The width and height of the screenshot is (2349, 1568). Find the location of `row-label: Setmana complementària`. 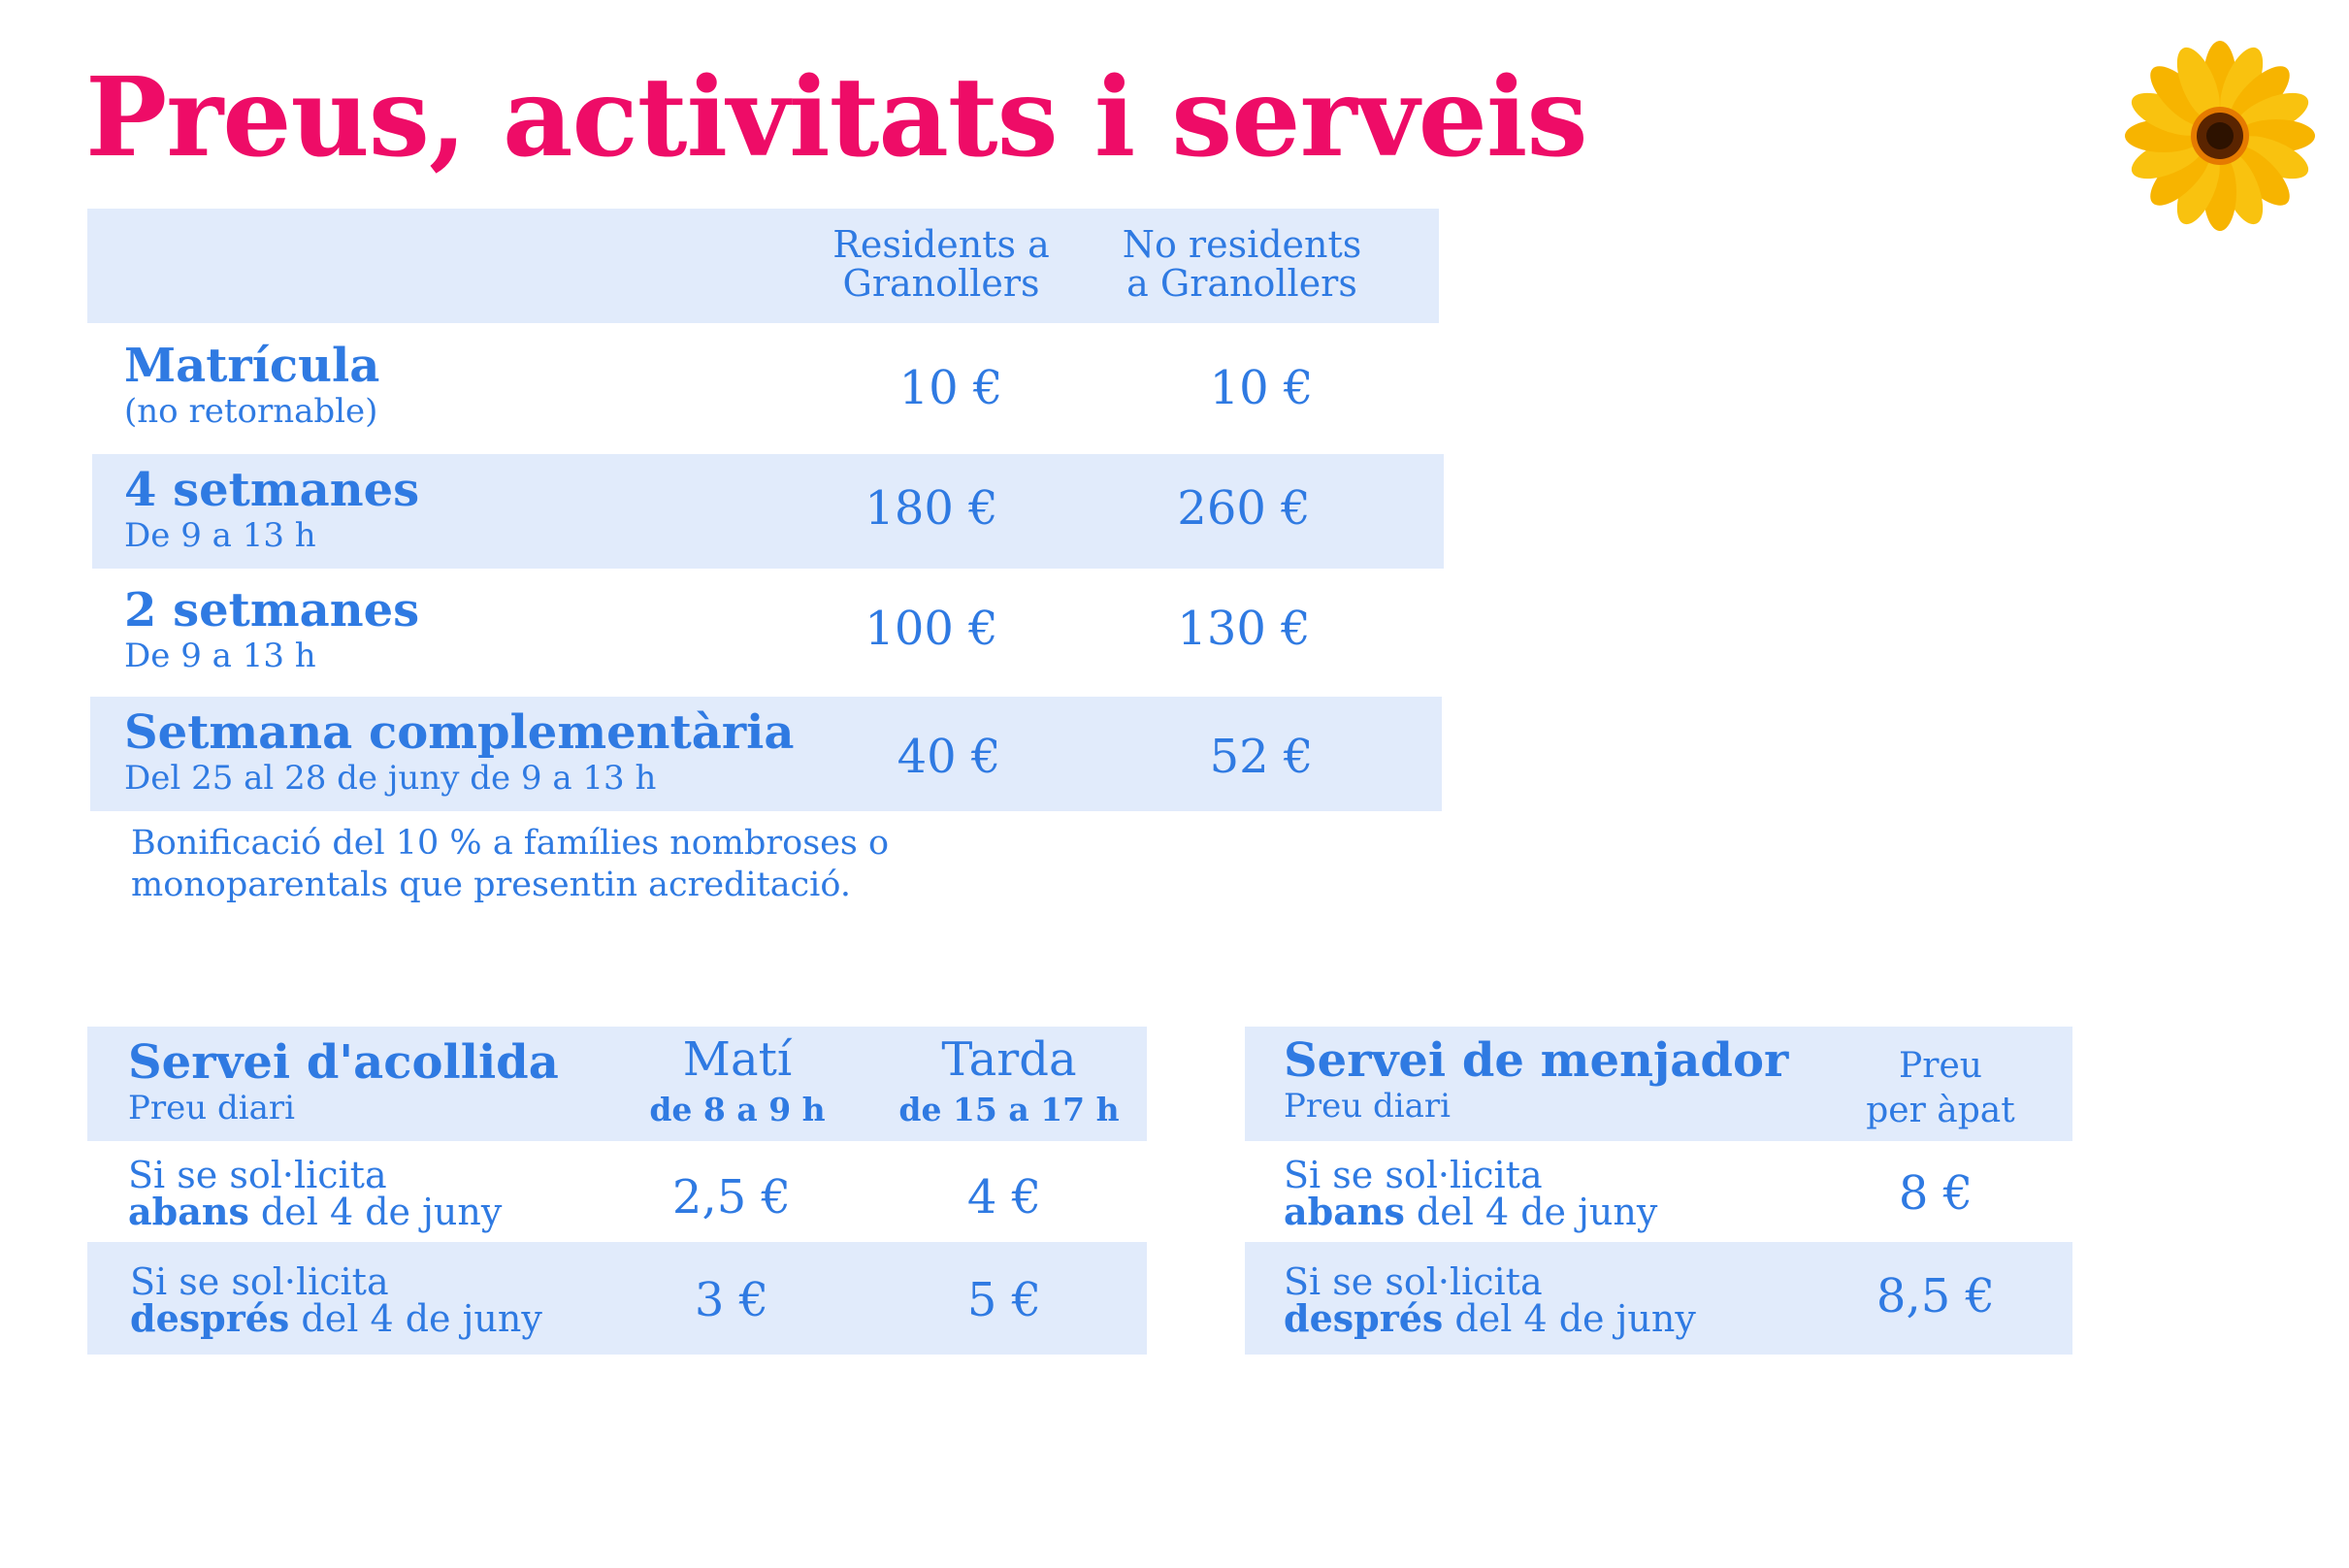

row-label: Setmana complementària is located at coordinates (460, 732).